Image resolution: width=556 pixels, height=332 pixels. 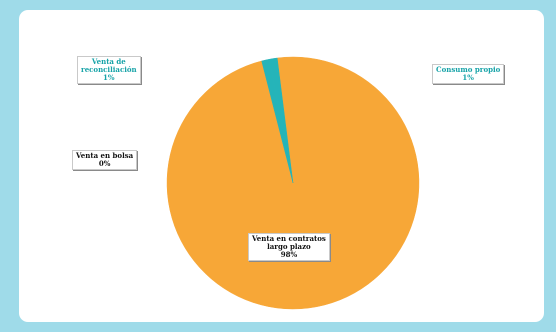 What do you see at coordinates (108, 61) in the screenshot?
I see `label-reconciliacion-line1: Venta de` at bounding box center [108, 61].